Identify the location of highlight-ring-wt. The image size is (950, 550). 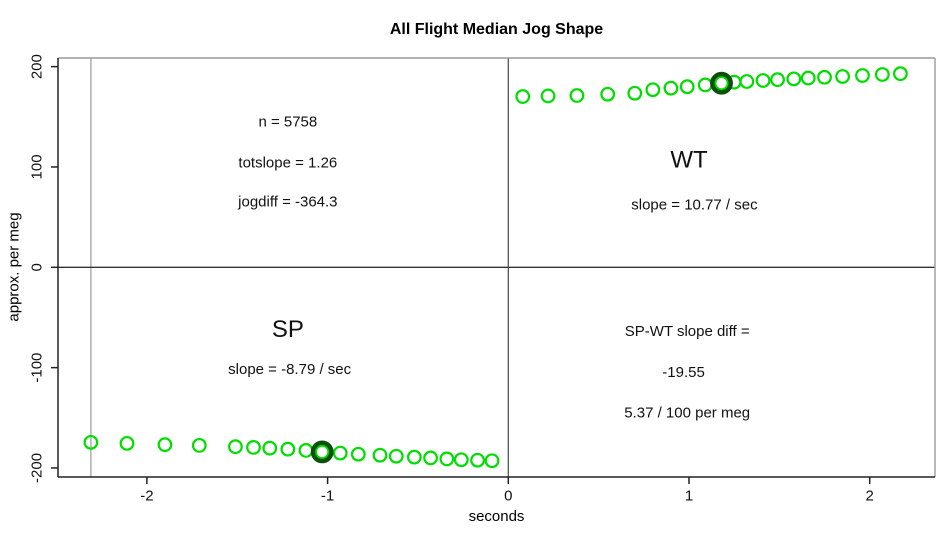
(721, 83).